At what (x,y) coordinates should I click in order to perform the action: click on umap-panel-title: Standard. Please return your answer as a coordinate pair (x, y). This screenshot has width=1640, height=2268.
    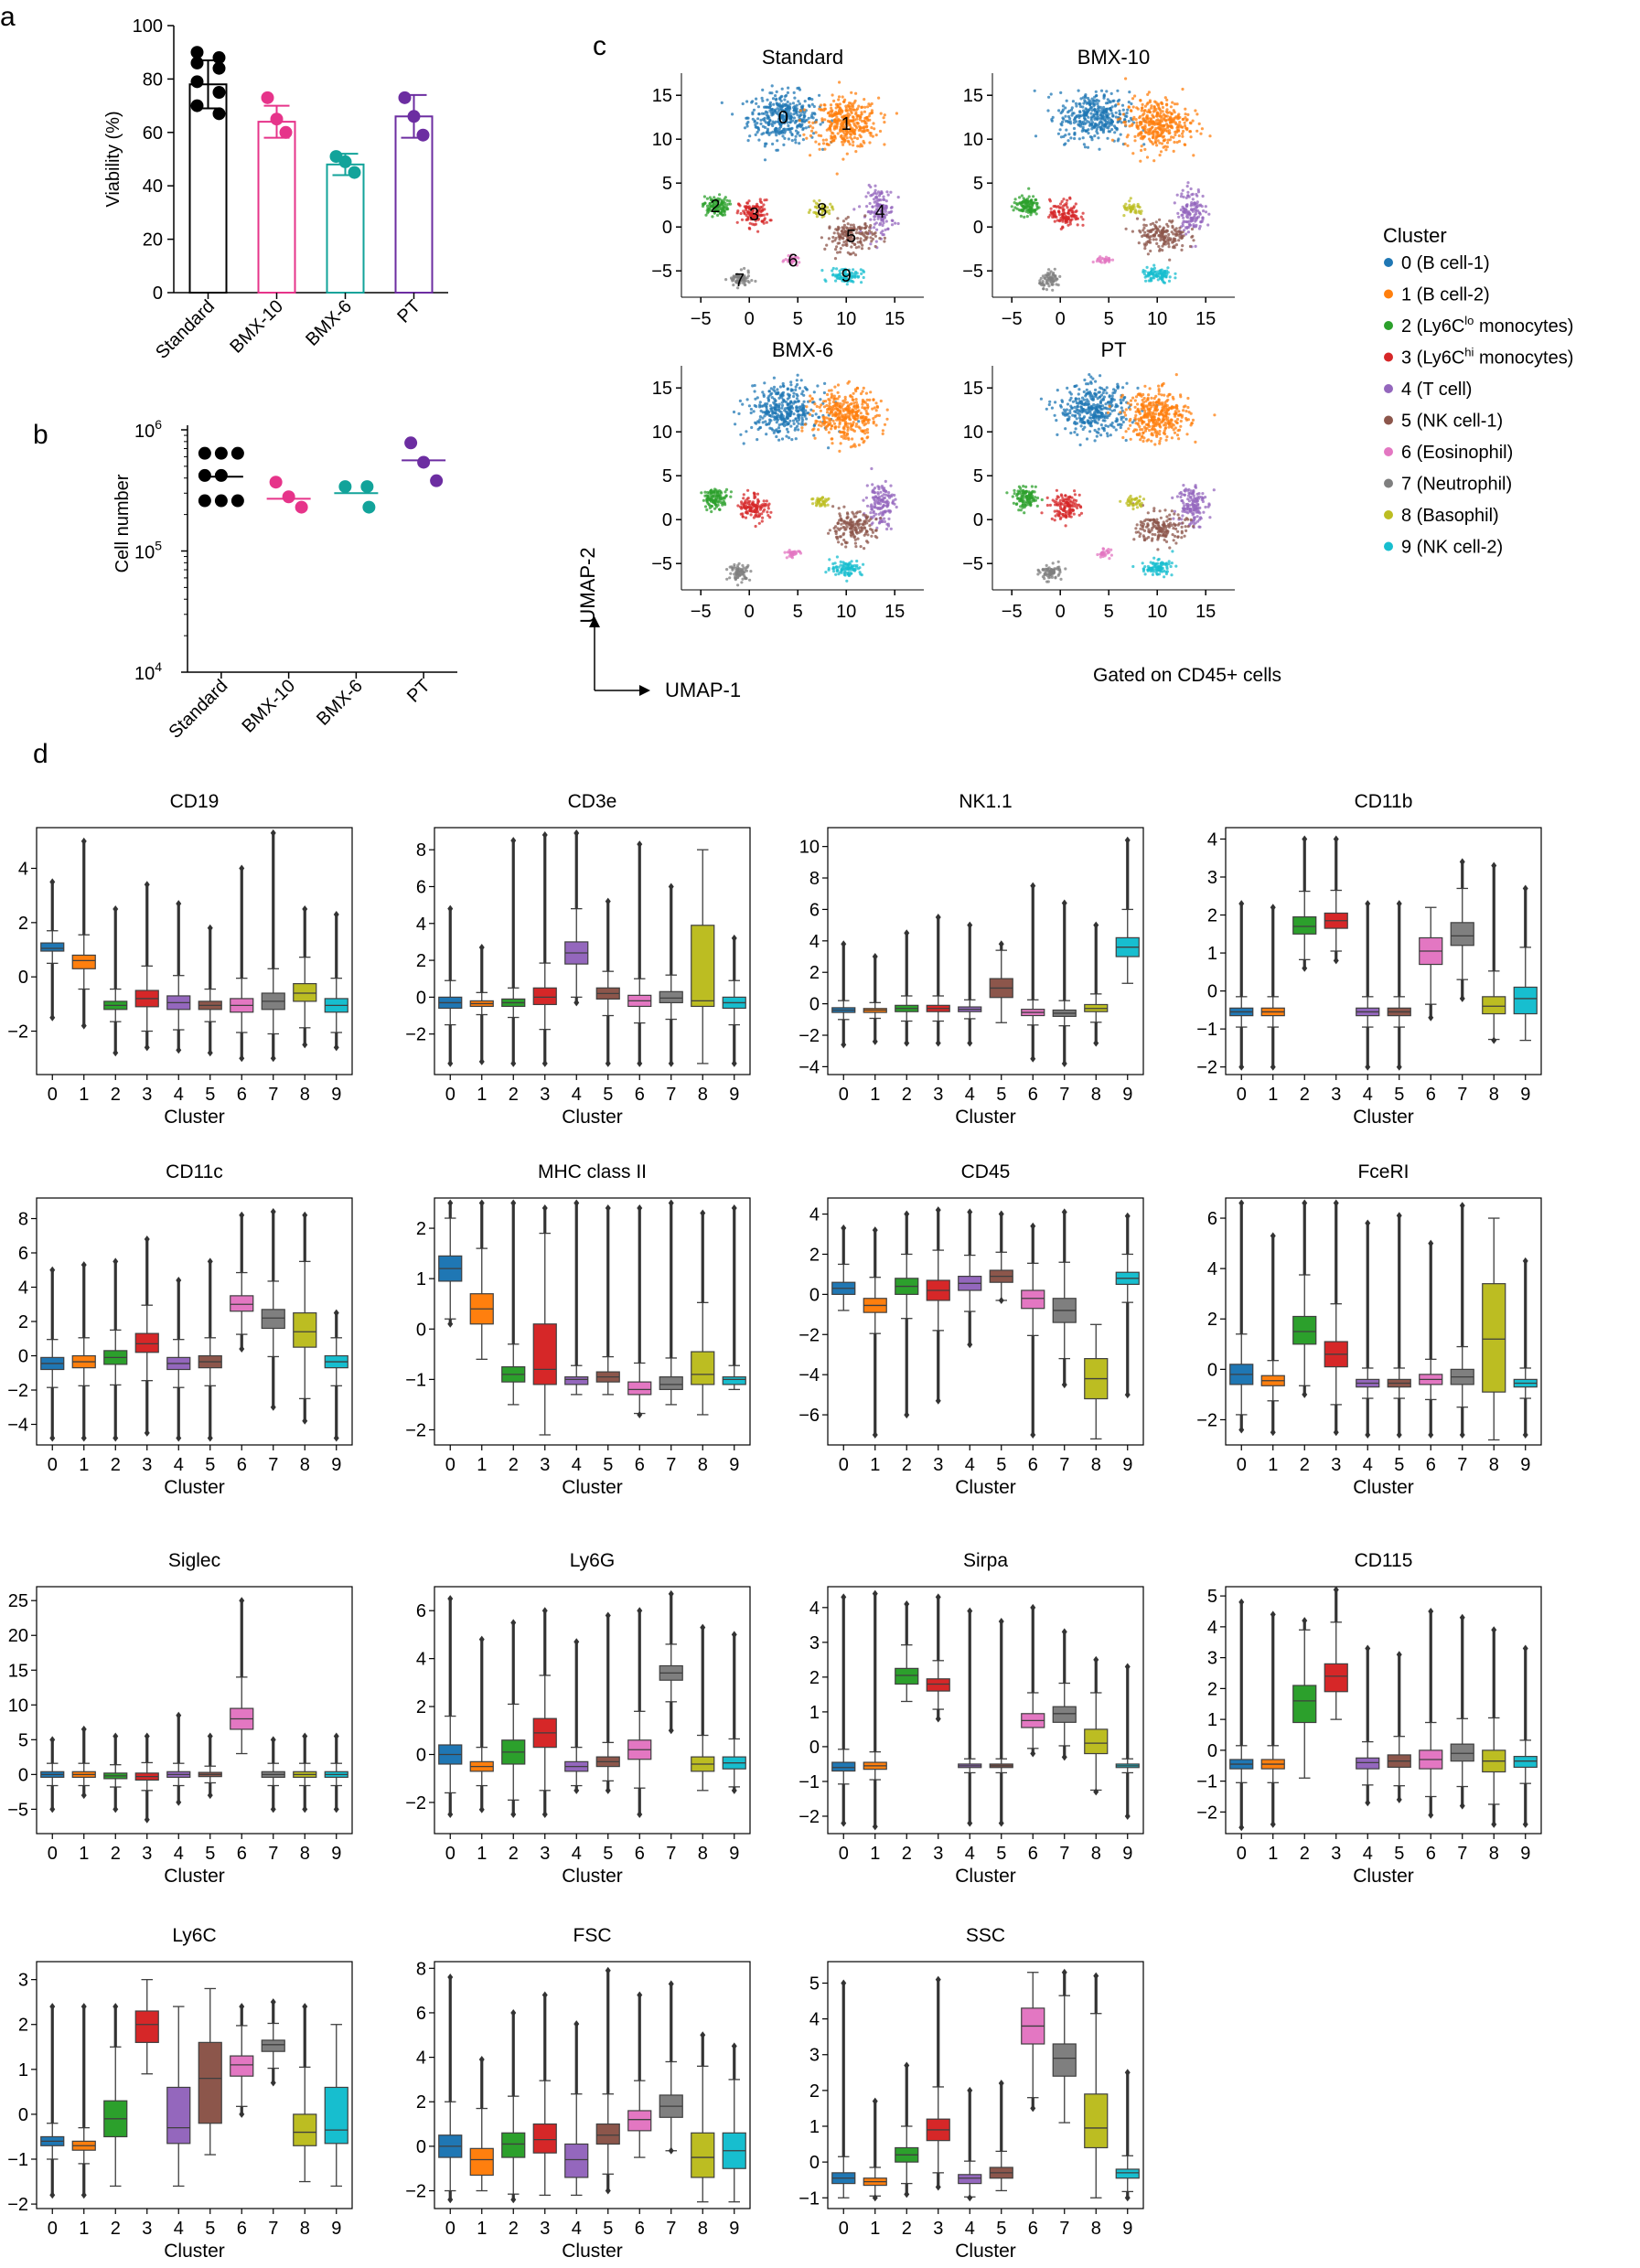
    Looking at the image, I should click on (802, 57).